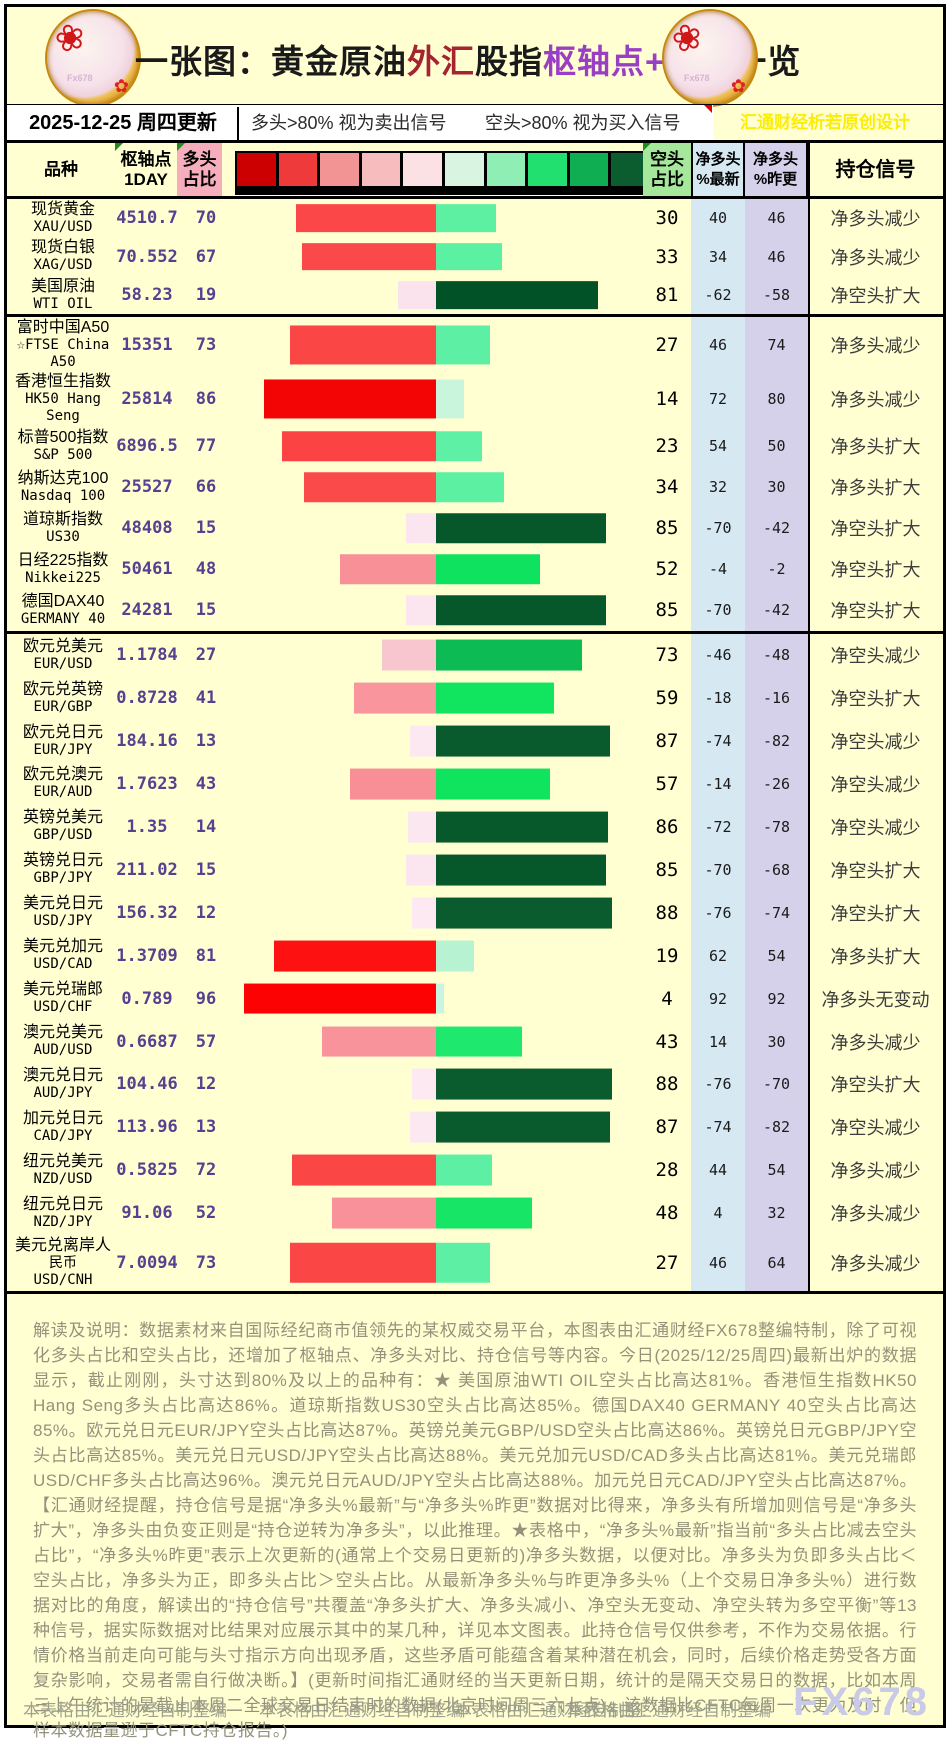 This screenshot has width=950, height=1743. Describe the element at coordinates (875, 956) in the screenshot. I see `position-signal: 净多头扩大` at that location.